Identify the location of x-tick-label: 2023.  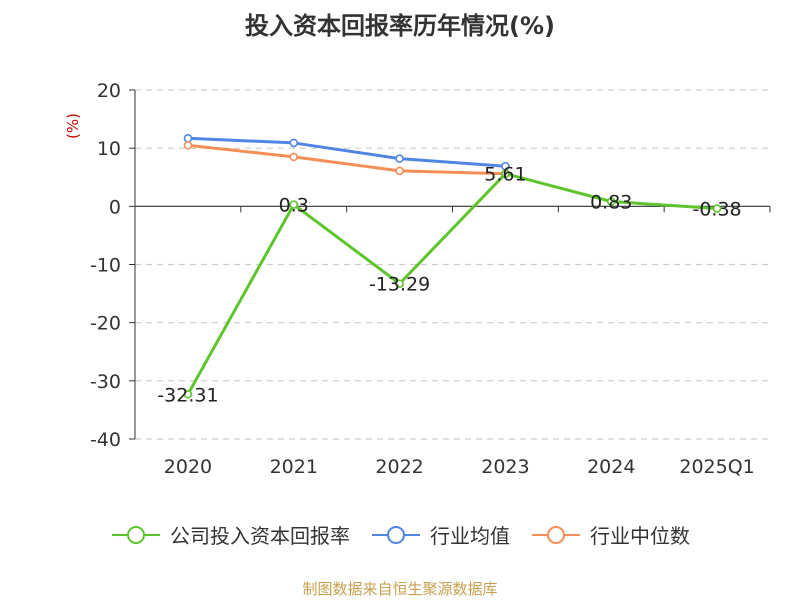
(505, 467).